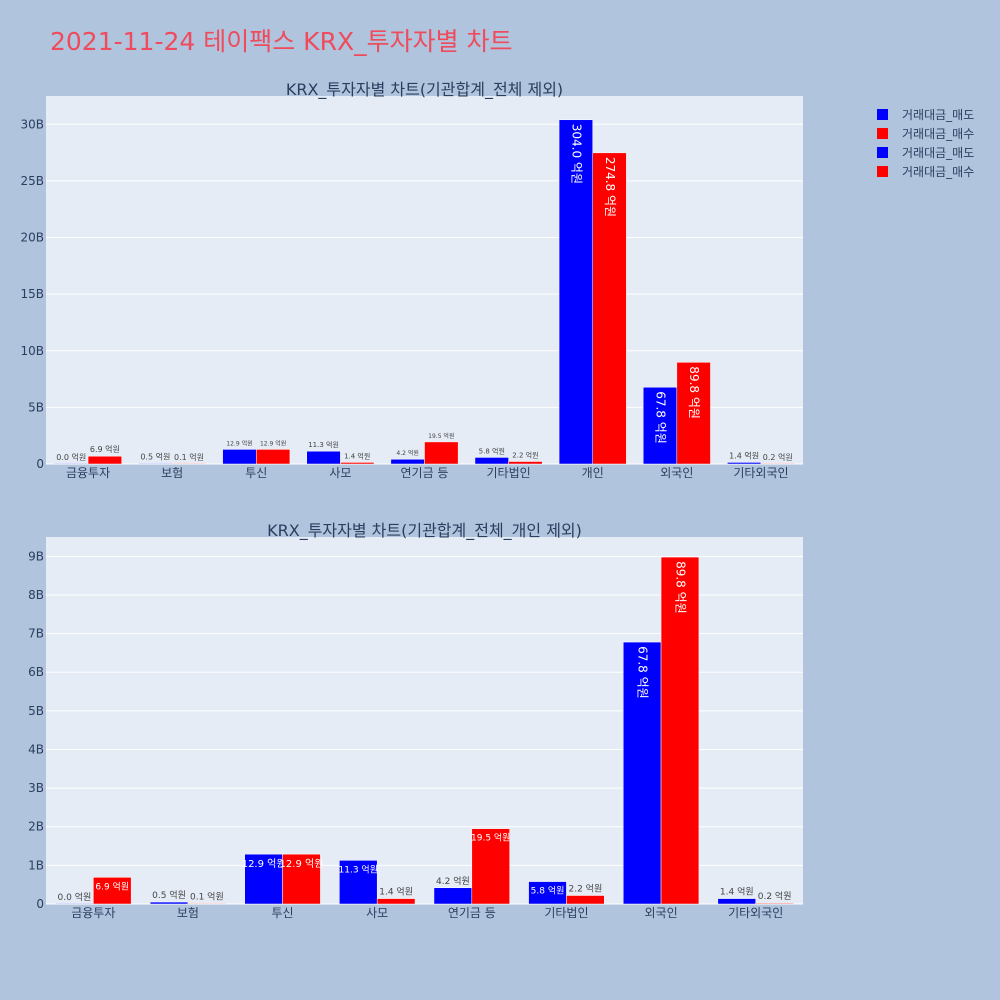  What do you see at coordinates (938, 153) in the screenshot?
I see `legend-label: 거래대금_매도` at bounding box center [938, 153].